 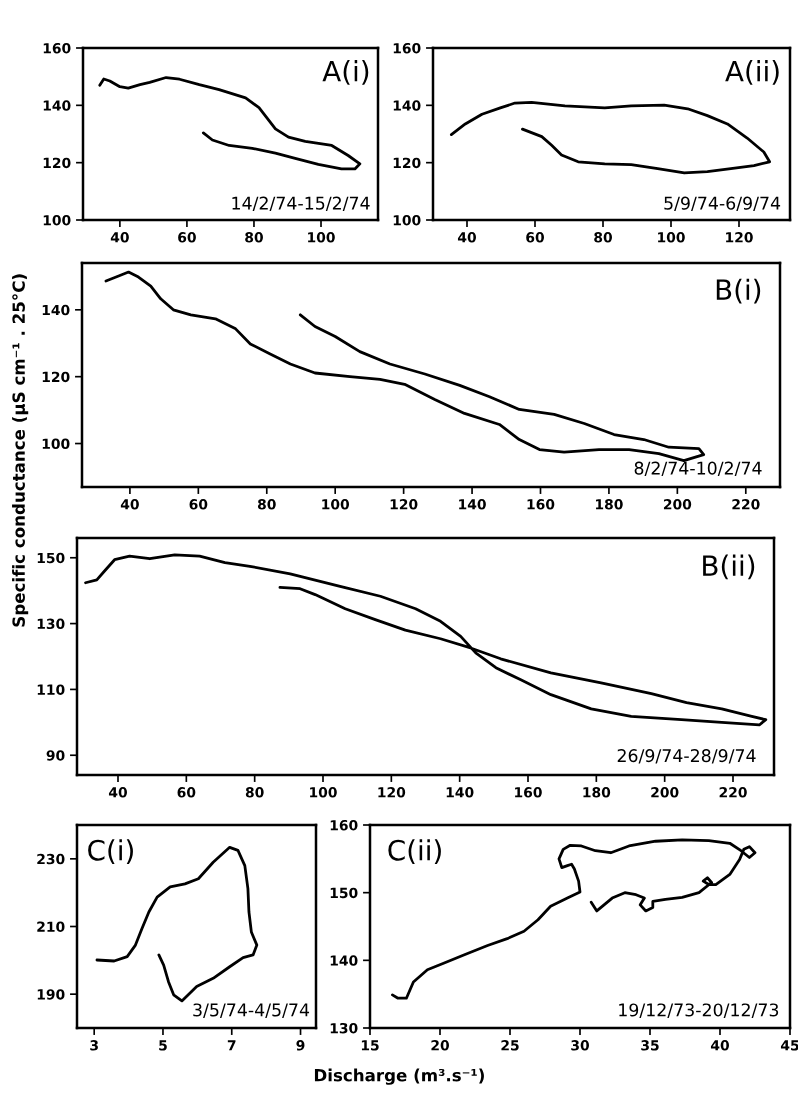 What do you see at coordinates (110, 851) in the screenshot?
I see `chart-title: C(i)` at bounding box center [110, 851].